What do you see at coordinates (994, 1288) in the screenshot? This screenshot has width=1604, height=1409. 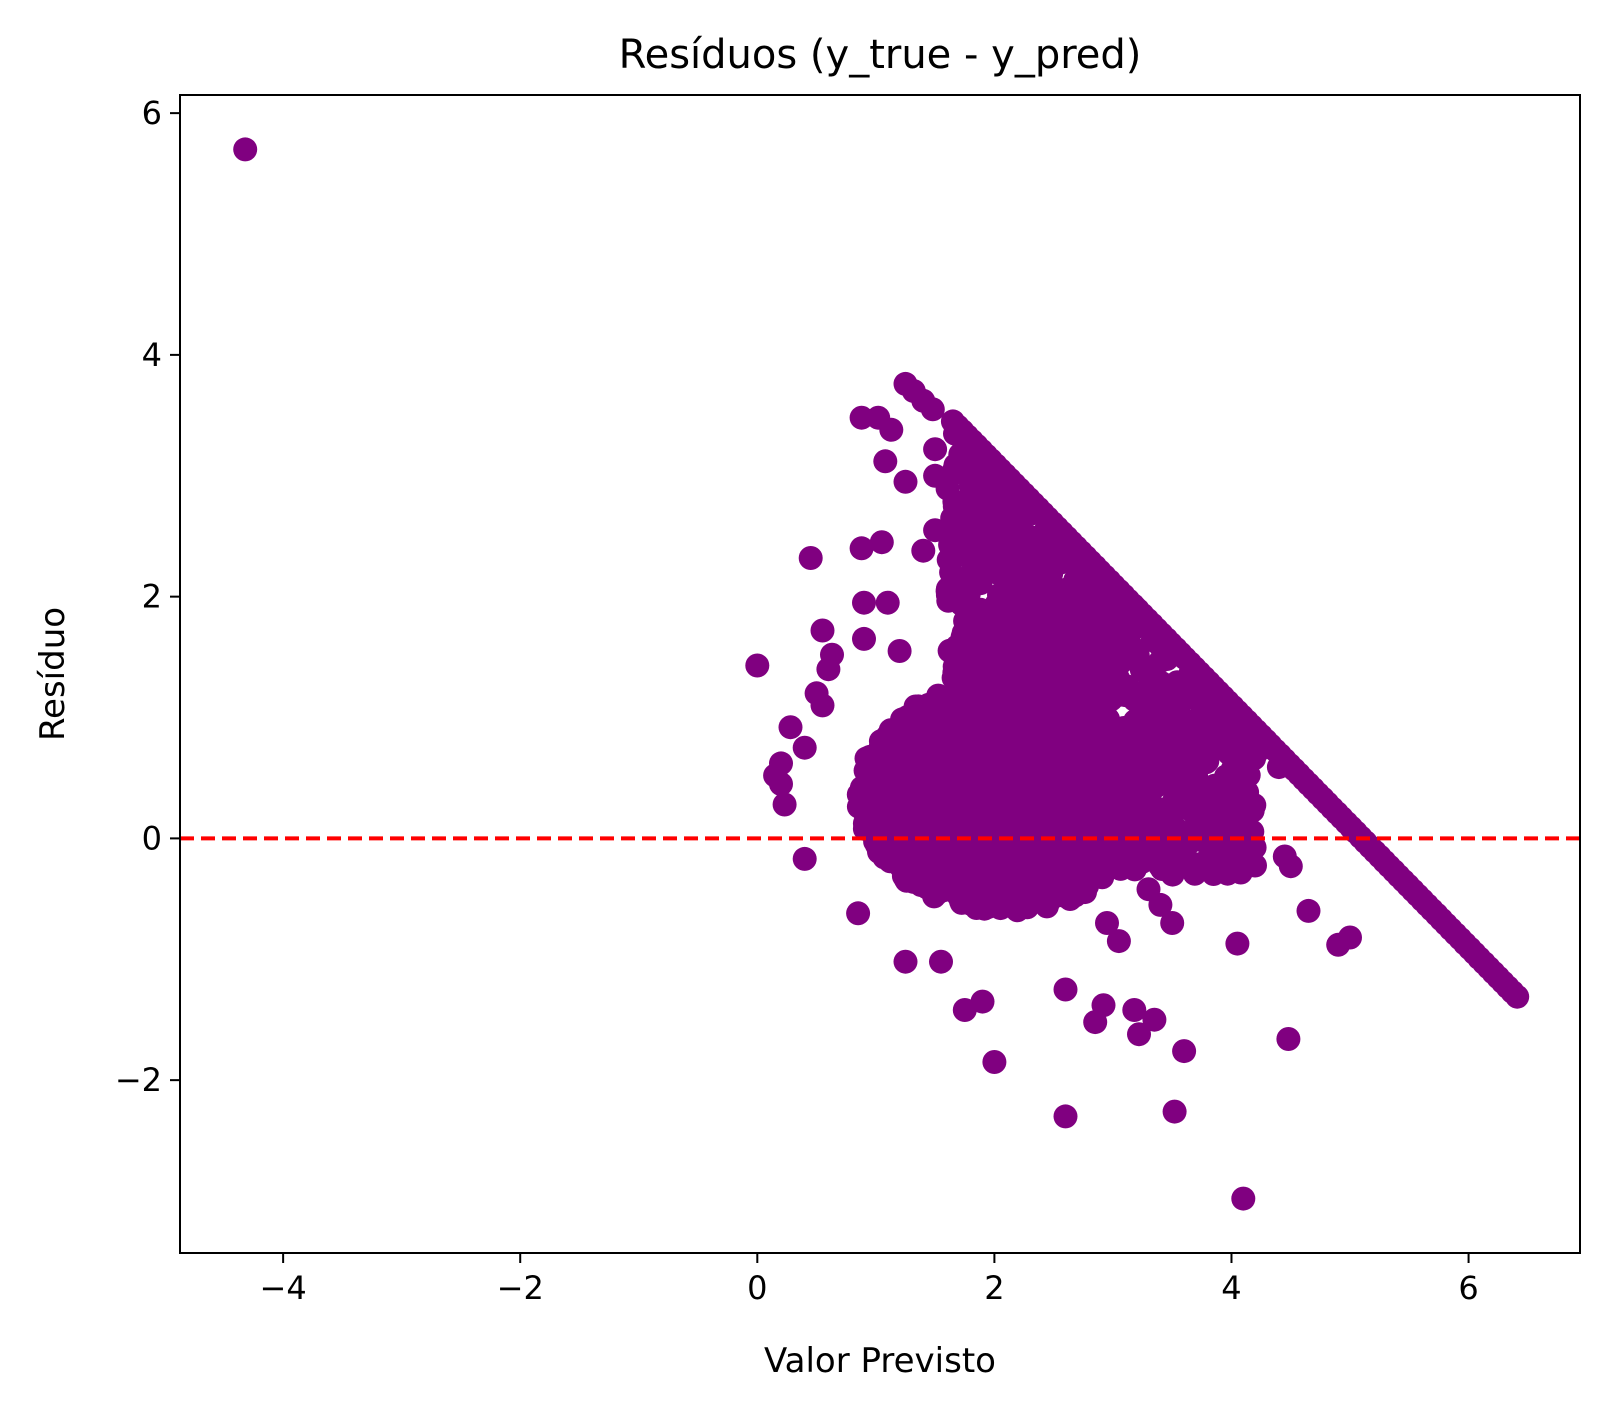 I see `x-tick-label: 2` at bounding box center [994, 1288].